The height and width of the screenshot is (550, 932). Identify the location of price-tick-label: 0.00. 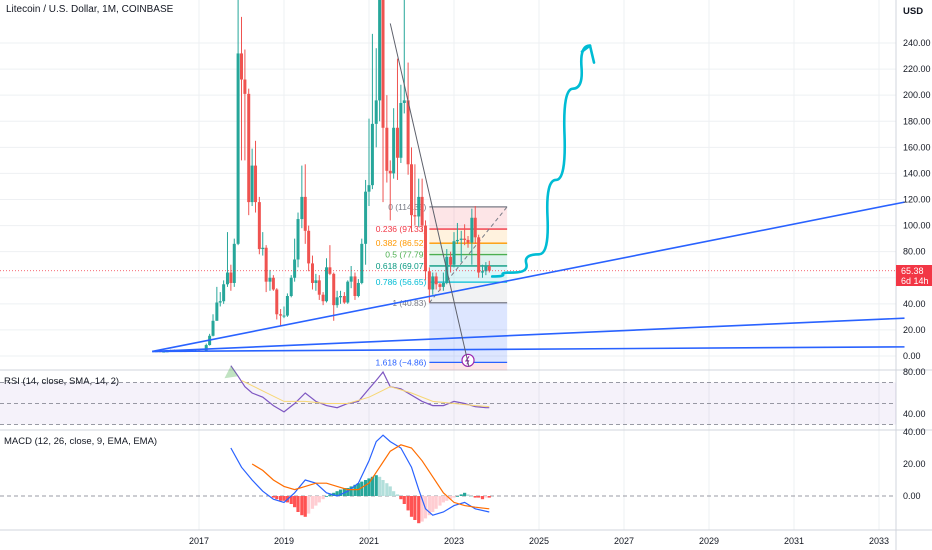
(912, 356).